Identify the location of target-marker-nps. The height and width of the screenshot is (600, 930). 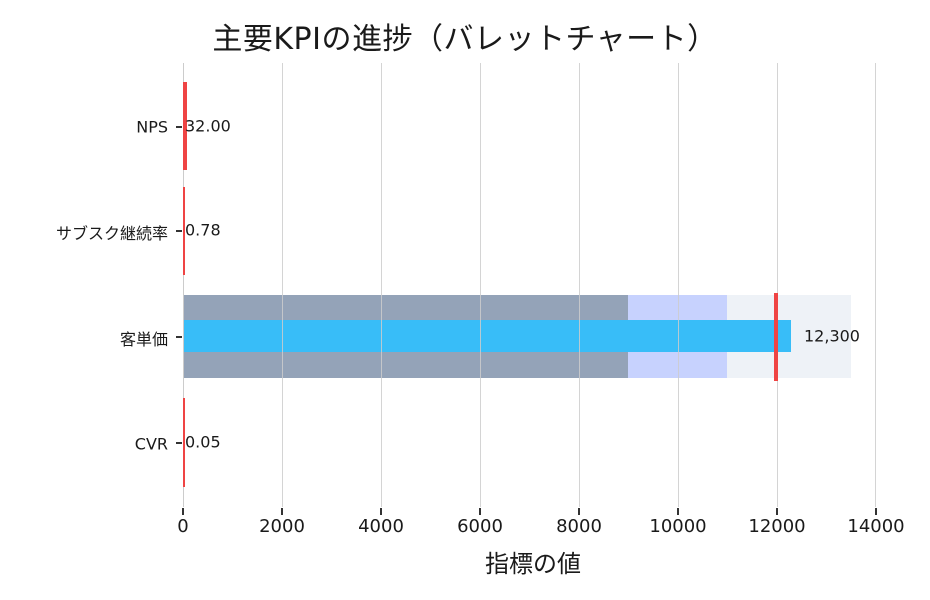
(185, 126).